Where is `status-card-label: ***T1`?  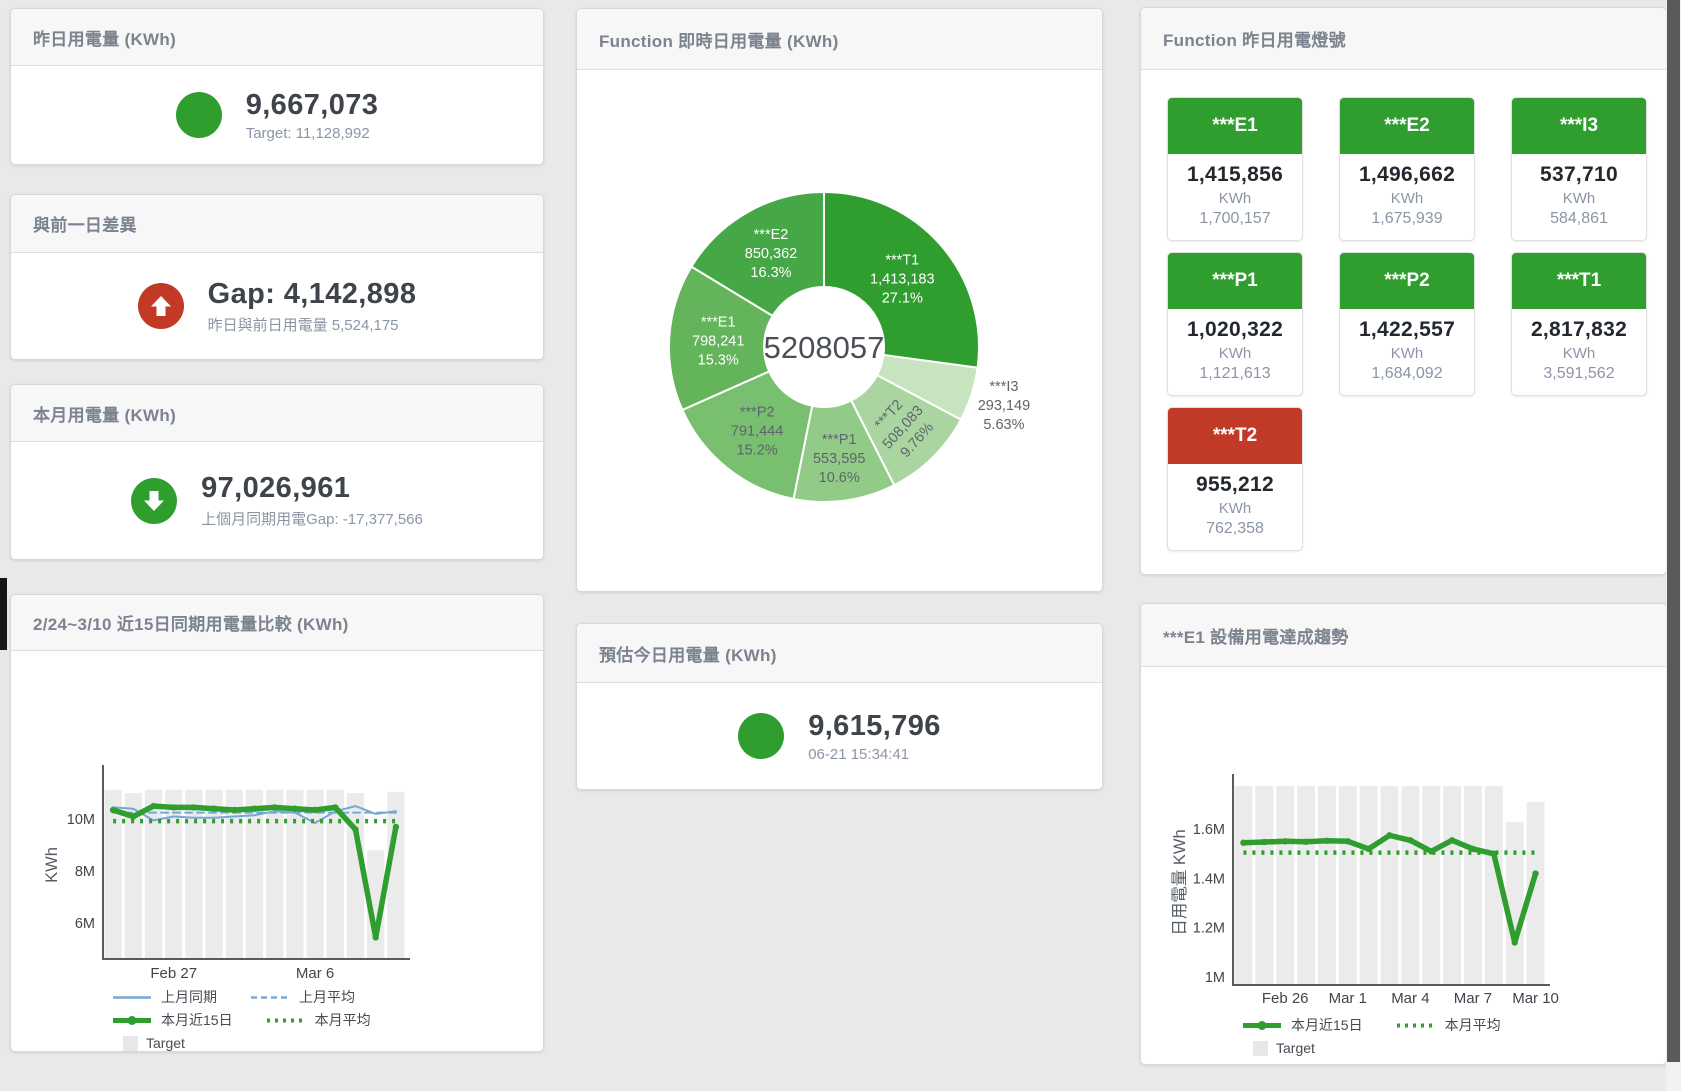 status-card-label: ***T1 is located at coordinates (1579, 281).